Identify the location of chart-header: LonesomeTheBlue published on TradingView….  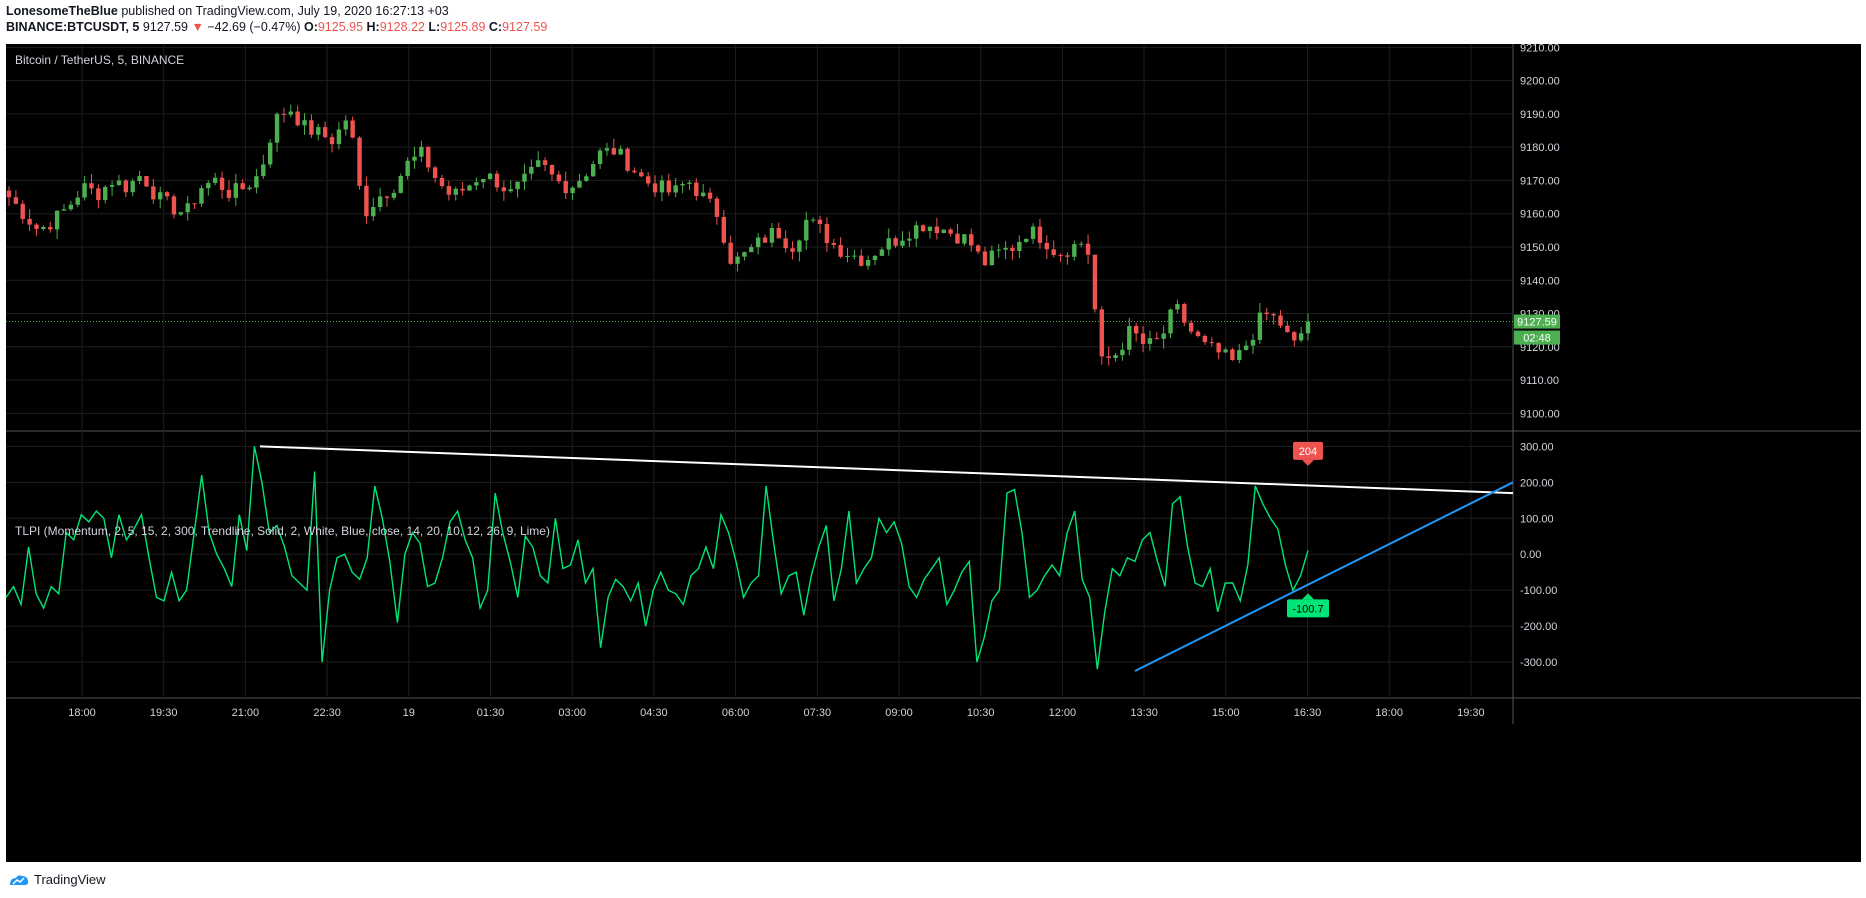
(276, 19).